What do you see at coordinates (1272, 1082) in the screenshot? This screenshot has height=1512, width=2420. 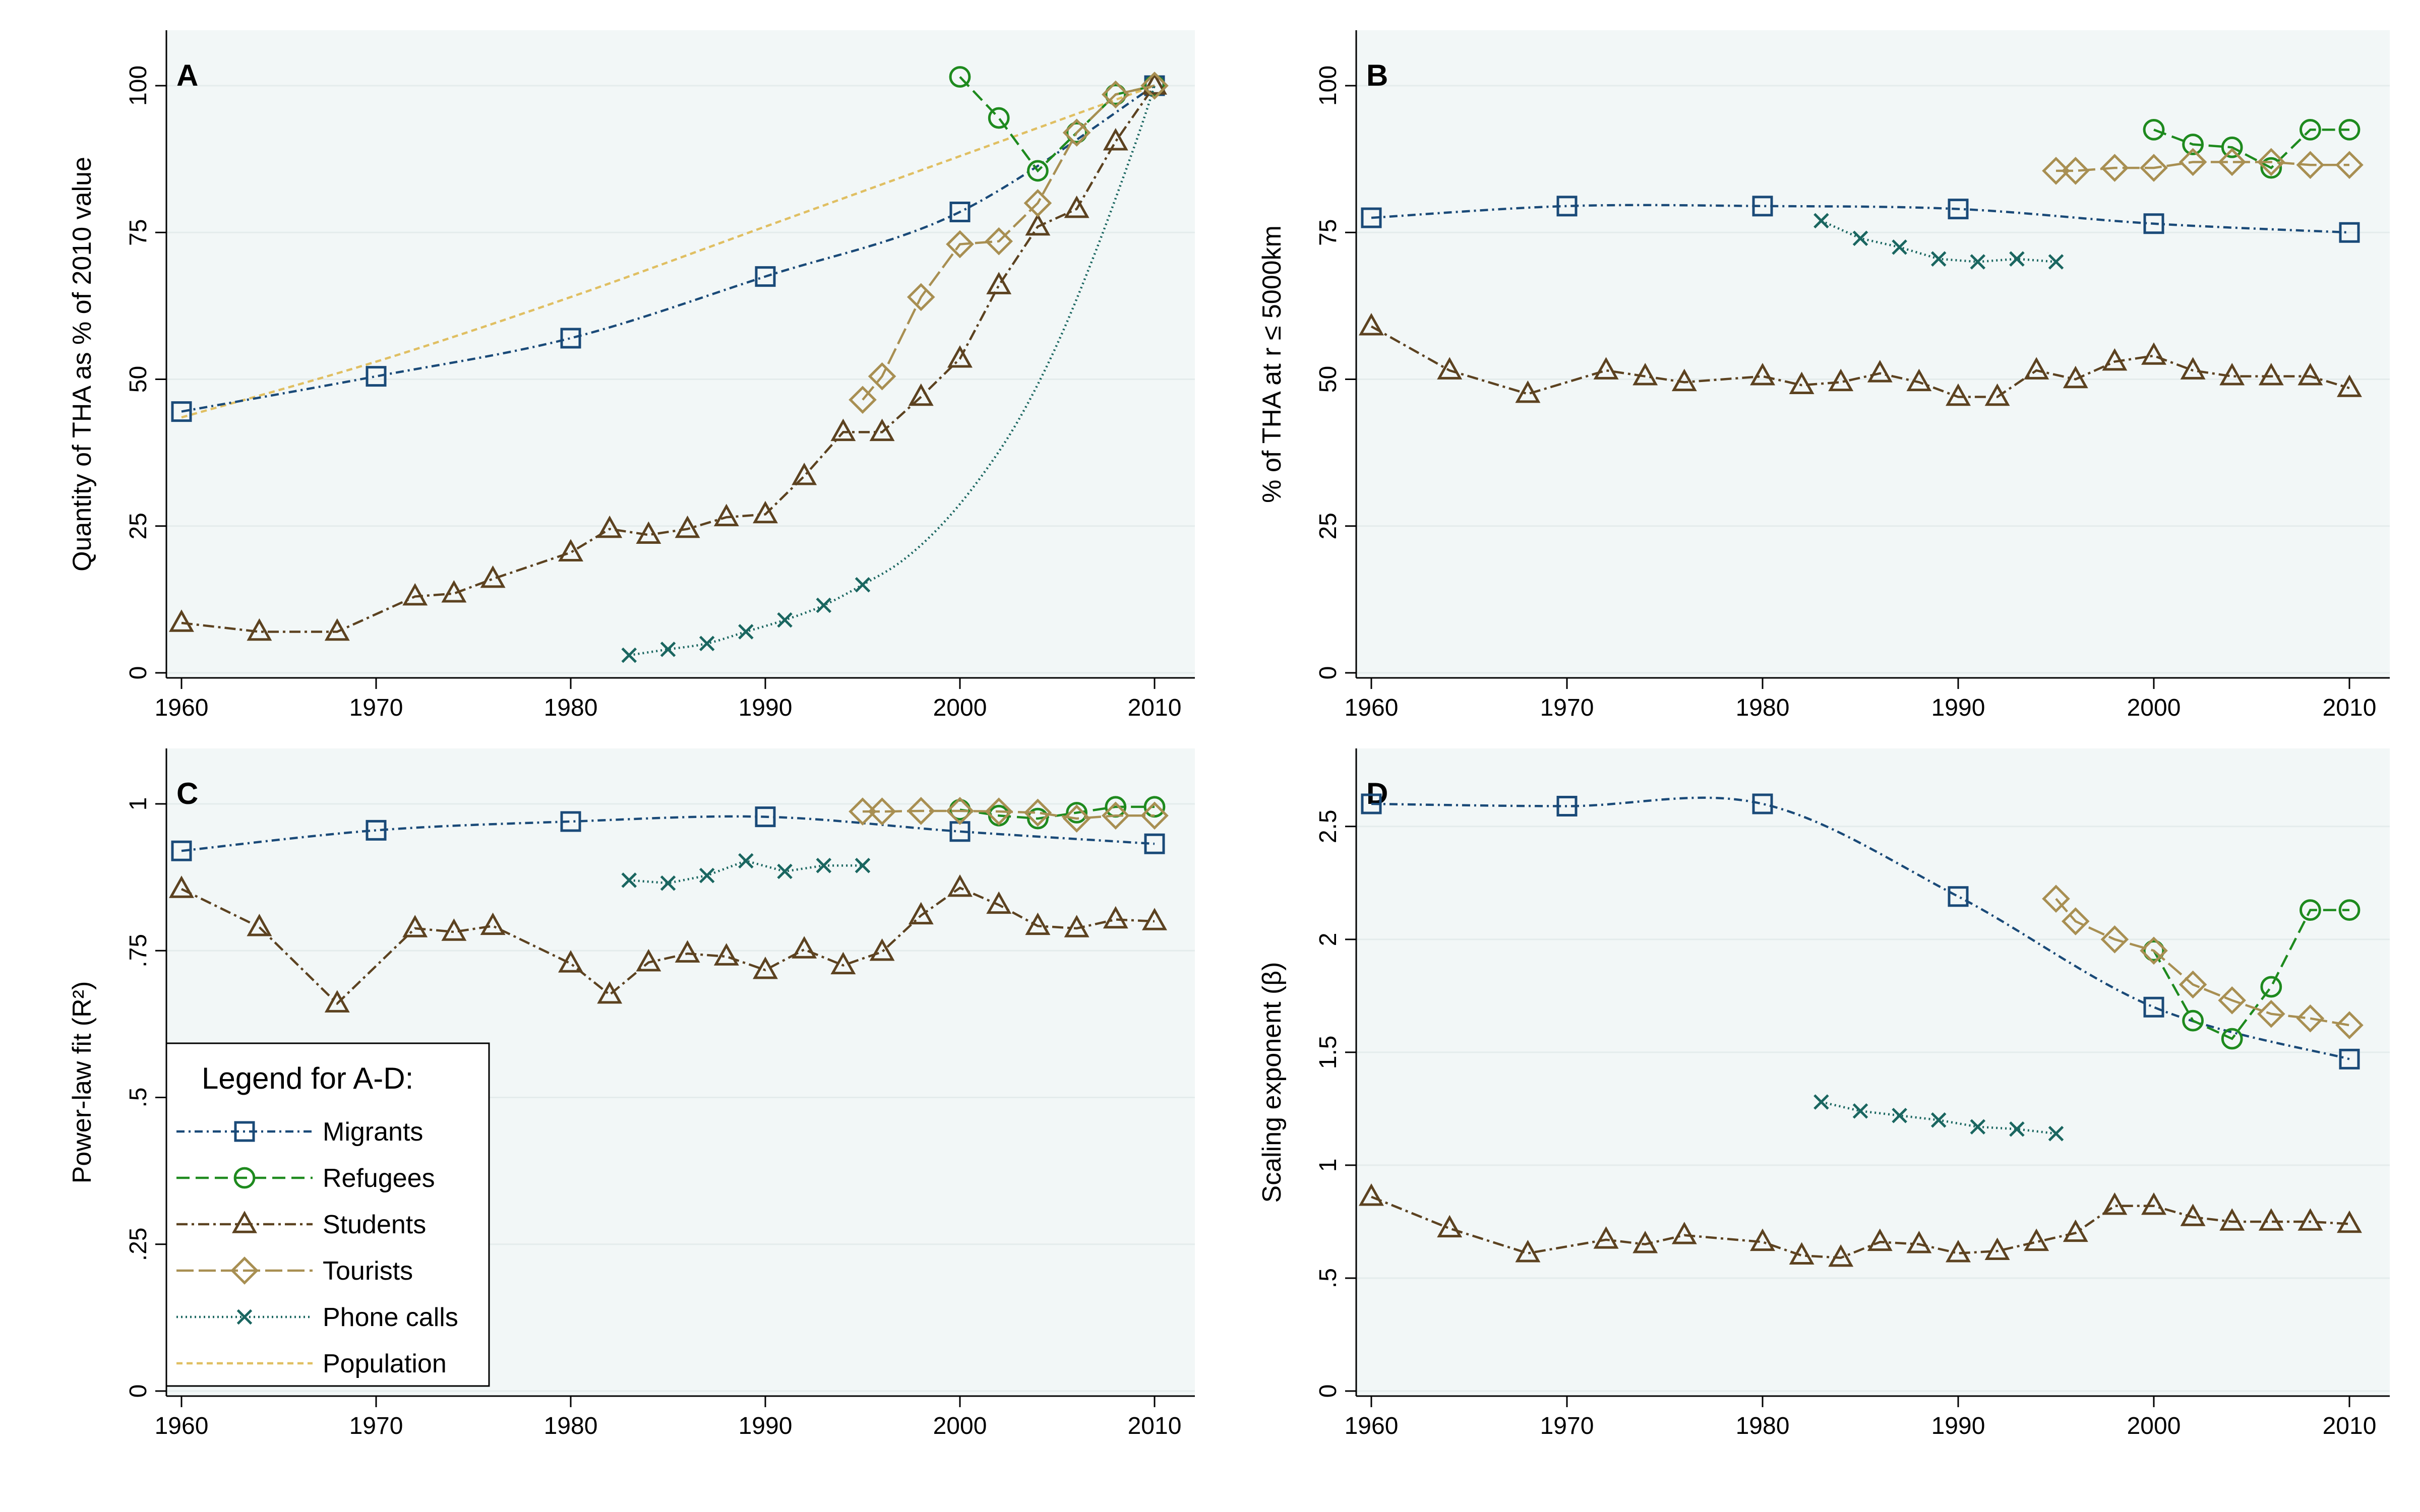 I see `y-axis-title: Scaling exponent (β)` at bounding box center [1272, 1082].